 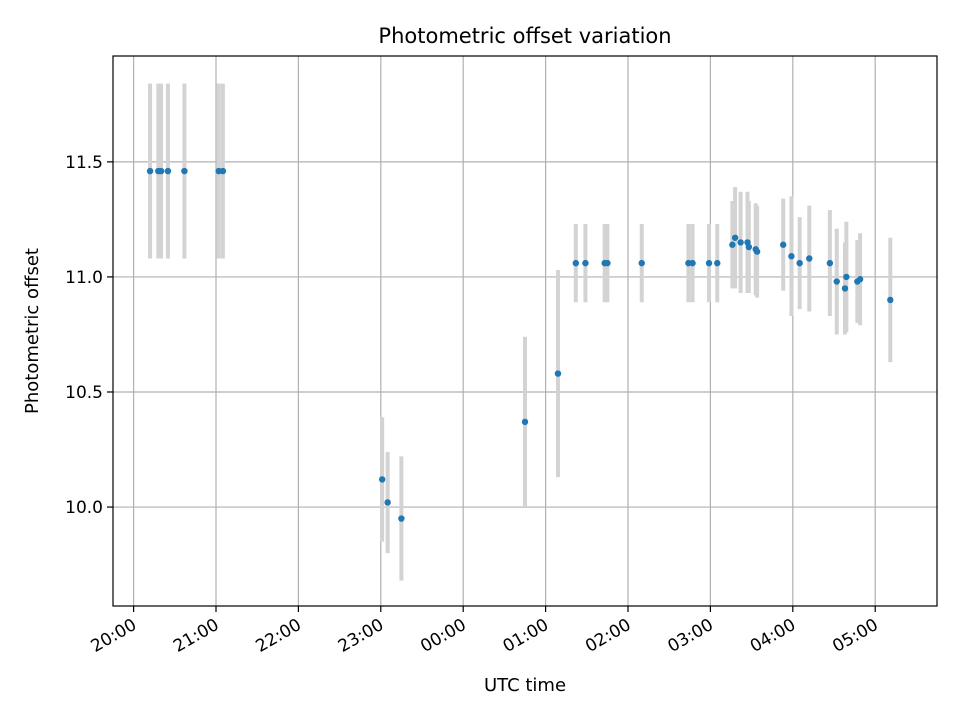 What do you see at coordinates (84, 163) in the screenshot?
I see `y-tick-label: 11.5` at bounding box center [84, 163].